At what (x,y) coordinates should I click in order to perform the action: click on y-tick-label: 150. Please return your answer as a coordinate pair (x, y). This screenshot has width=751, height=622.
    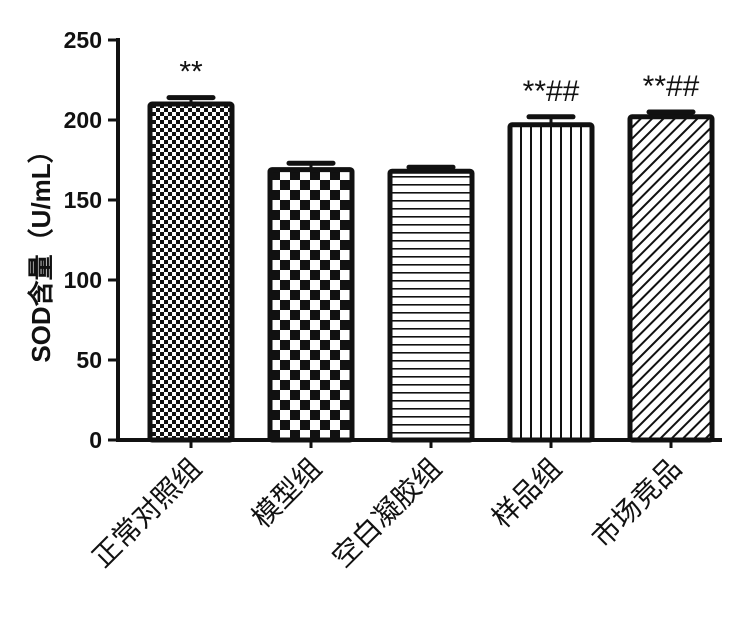
    Looking at the image, I should click on (83, 200).